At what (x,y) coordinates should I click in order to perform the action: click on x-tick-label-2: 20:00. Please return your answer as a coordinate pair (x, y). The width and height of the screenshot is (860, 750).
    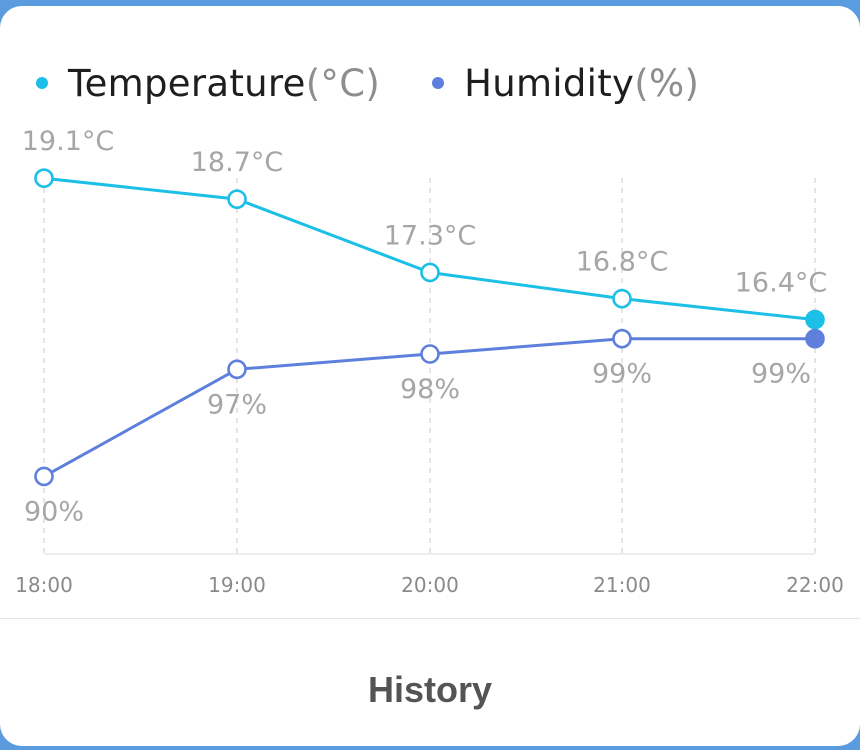
    Looking at the image, I should click on (430, 585).